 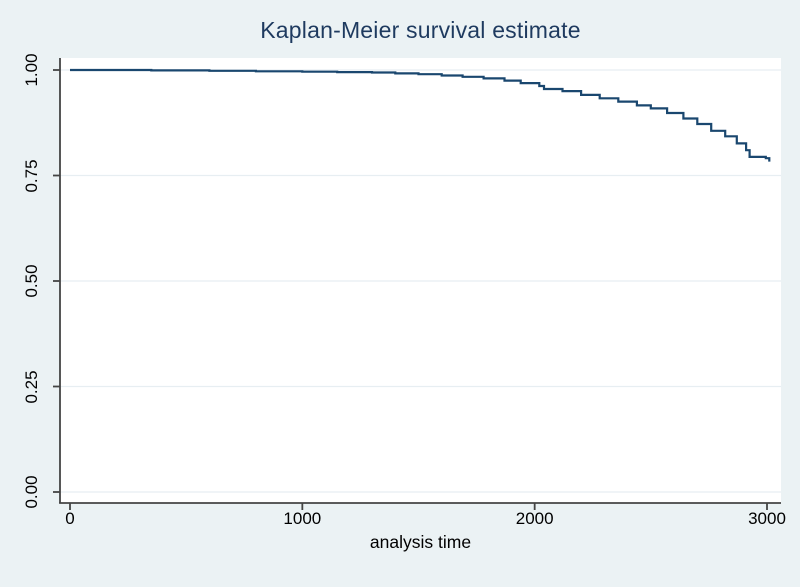 What do you see at coordinates (534, 518) in the screenshot?
I see `x-tick-label: 2000` at bounding box center [534, 518].